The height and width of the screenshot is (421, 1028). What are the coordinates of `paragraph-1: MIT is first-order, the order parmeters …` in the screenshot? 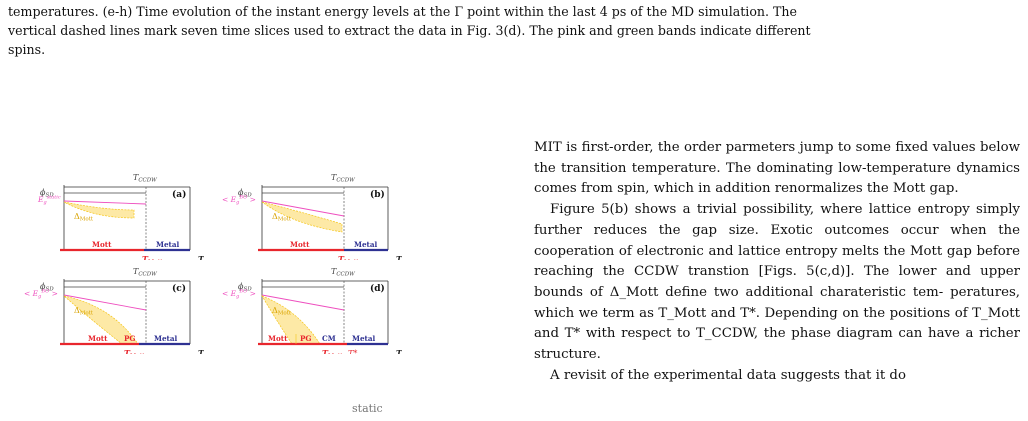 It's located at (777, 169).